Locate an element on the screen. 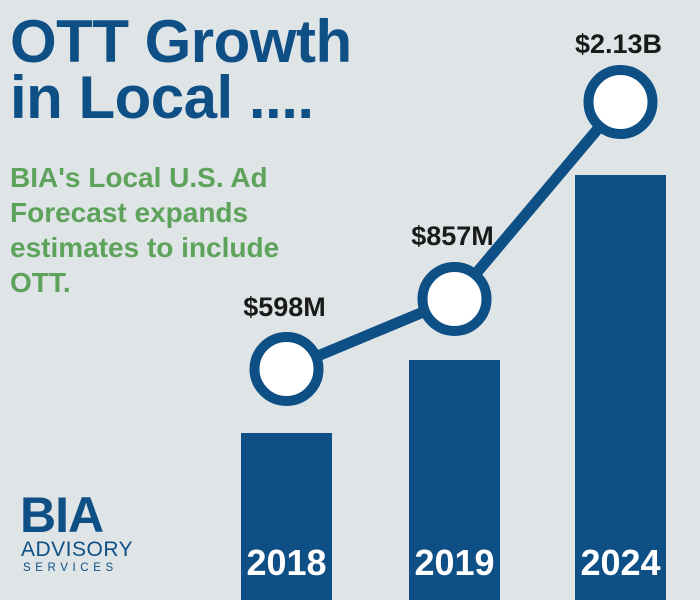 Image resolution: width=700 pixels, height=600 pixels. logo-services-text: SERVICES is located at coordinates (70, 568).